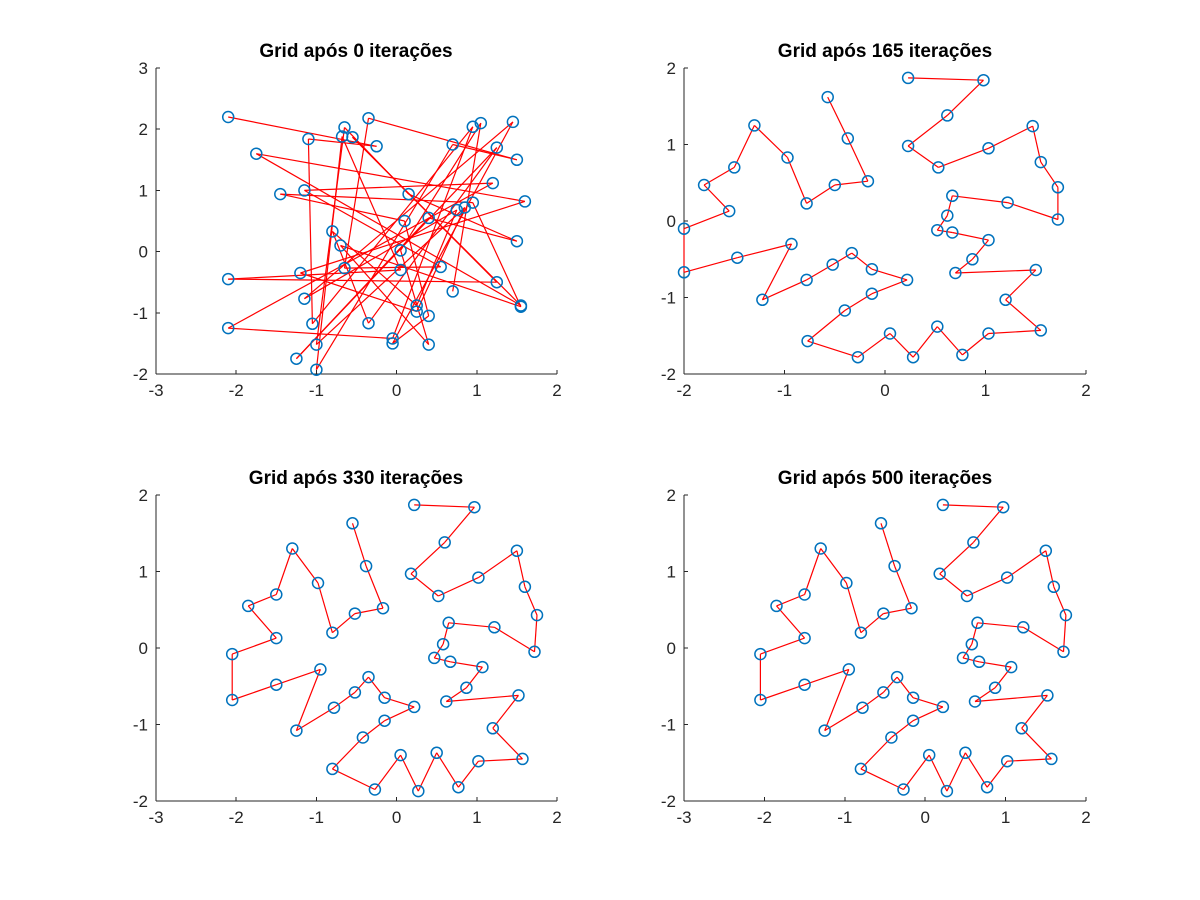 This screenshot has width=1200, height=900. What do you see at coordinates (1085, 817) in the screenshot?
I see `x-tick-label: 2` at bounding box center [1085, 817].